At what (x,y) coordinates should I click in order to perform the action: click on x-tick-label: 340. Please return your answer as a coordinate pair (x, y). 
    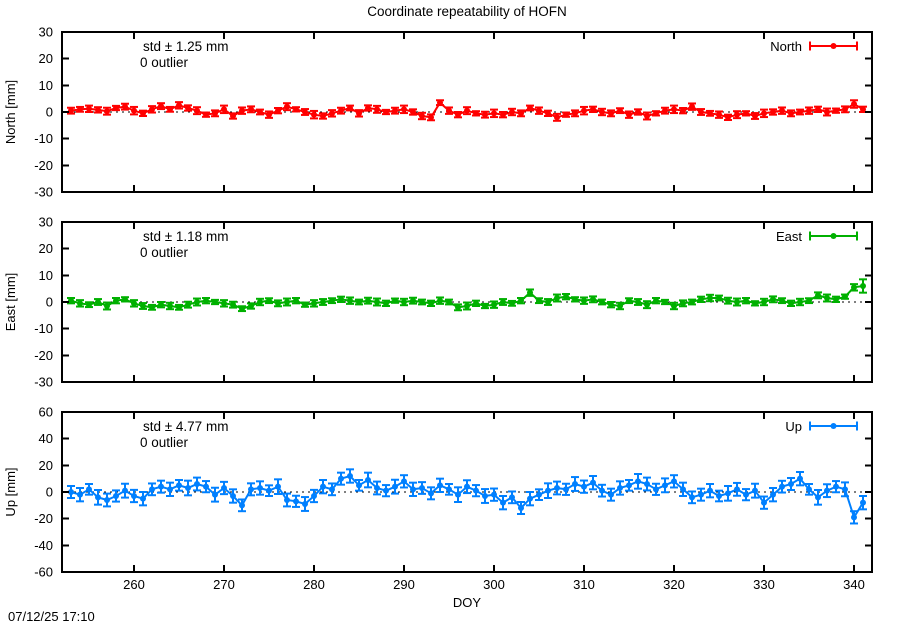
    Looking at the image, I should click on (854, 584).